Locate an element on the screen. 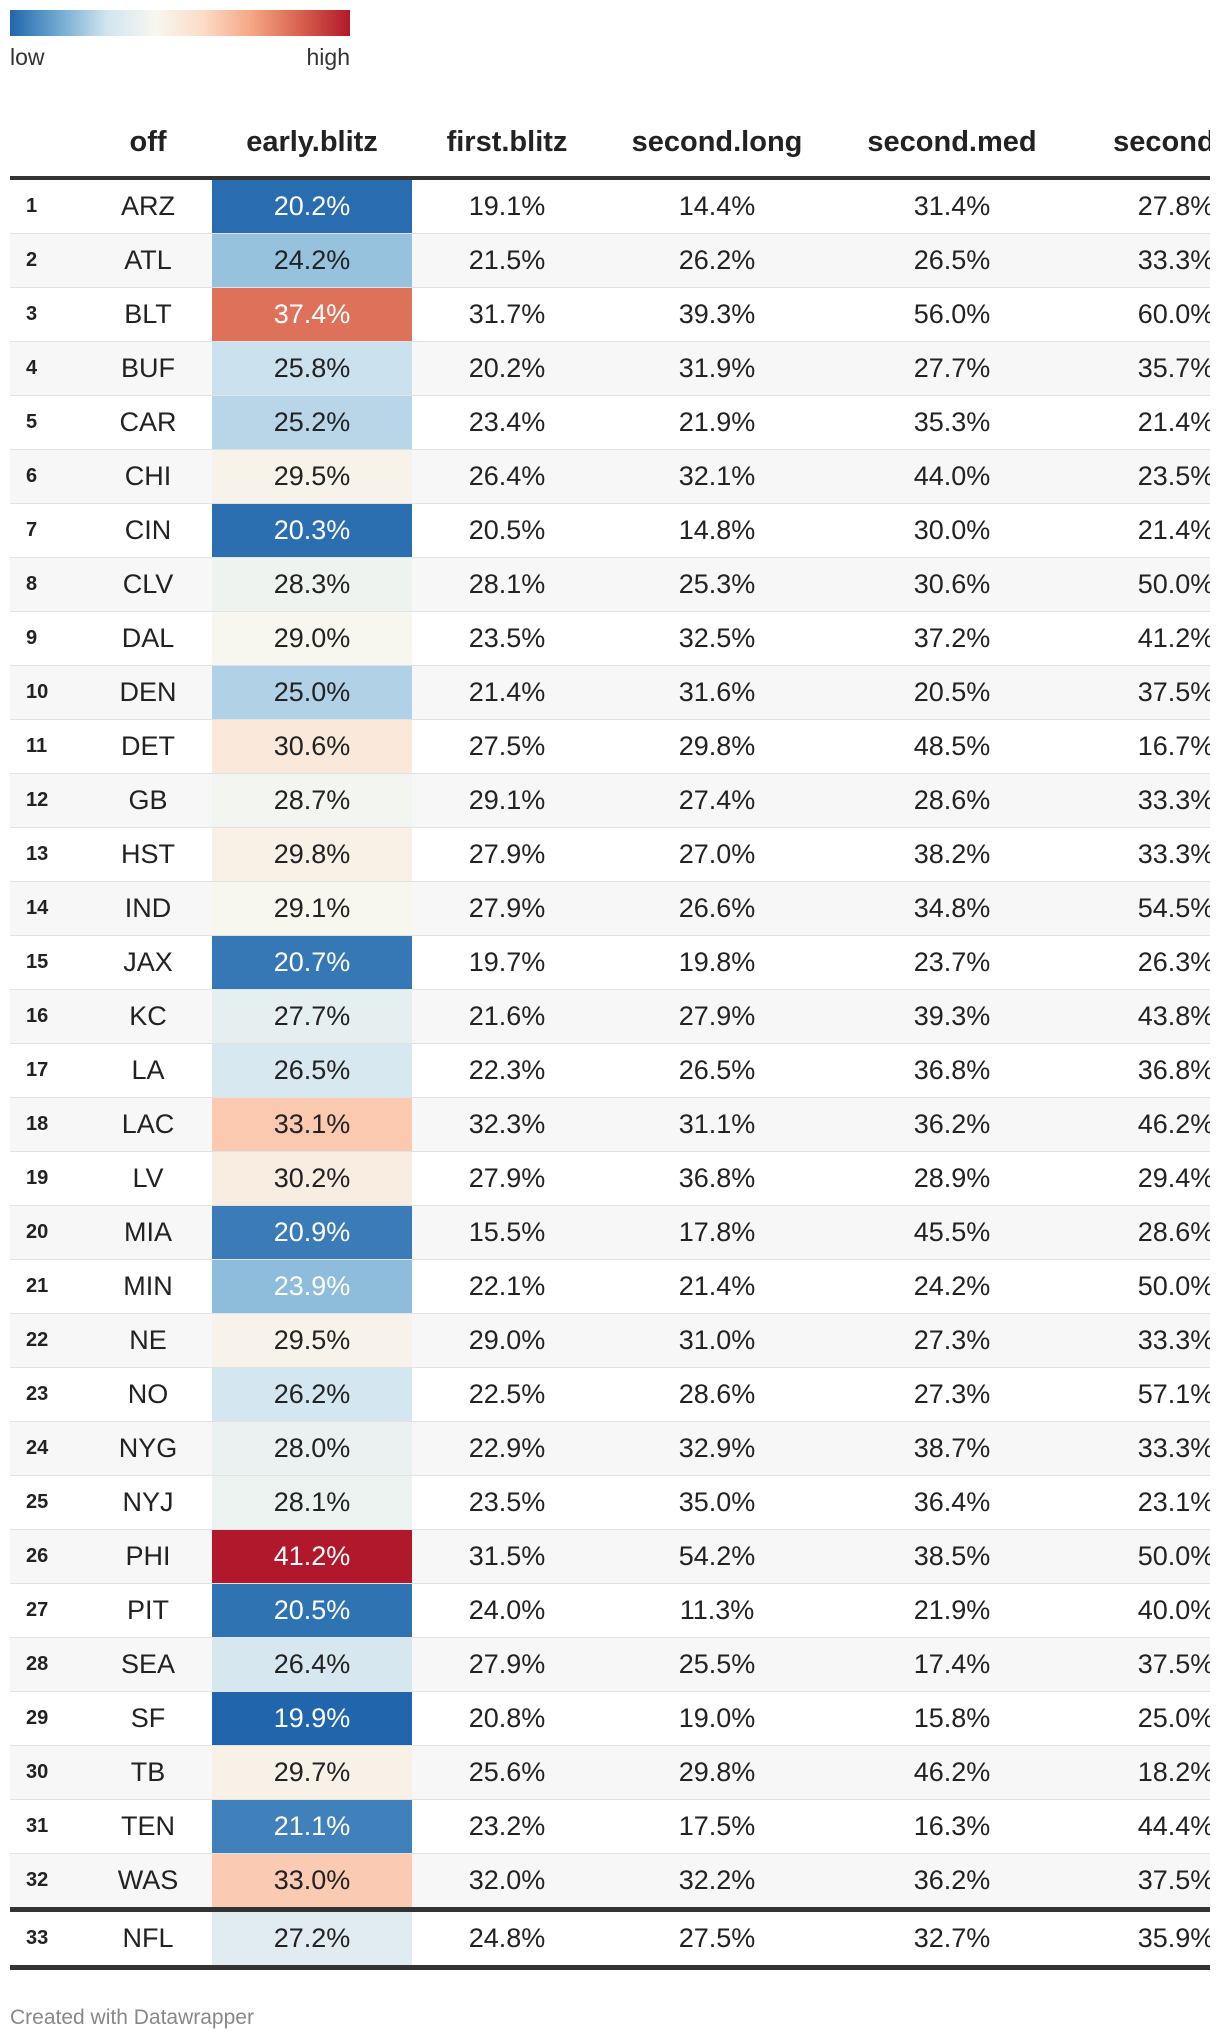 The image size is (1220, 2044). cell-off: NE is located at coordinates (148, 1340).